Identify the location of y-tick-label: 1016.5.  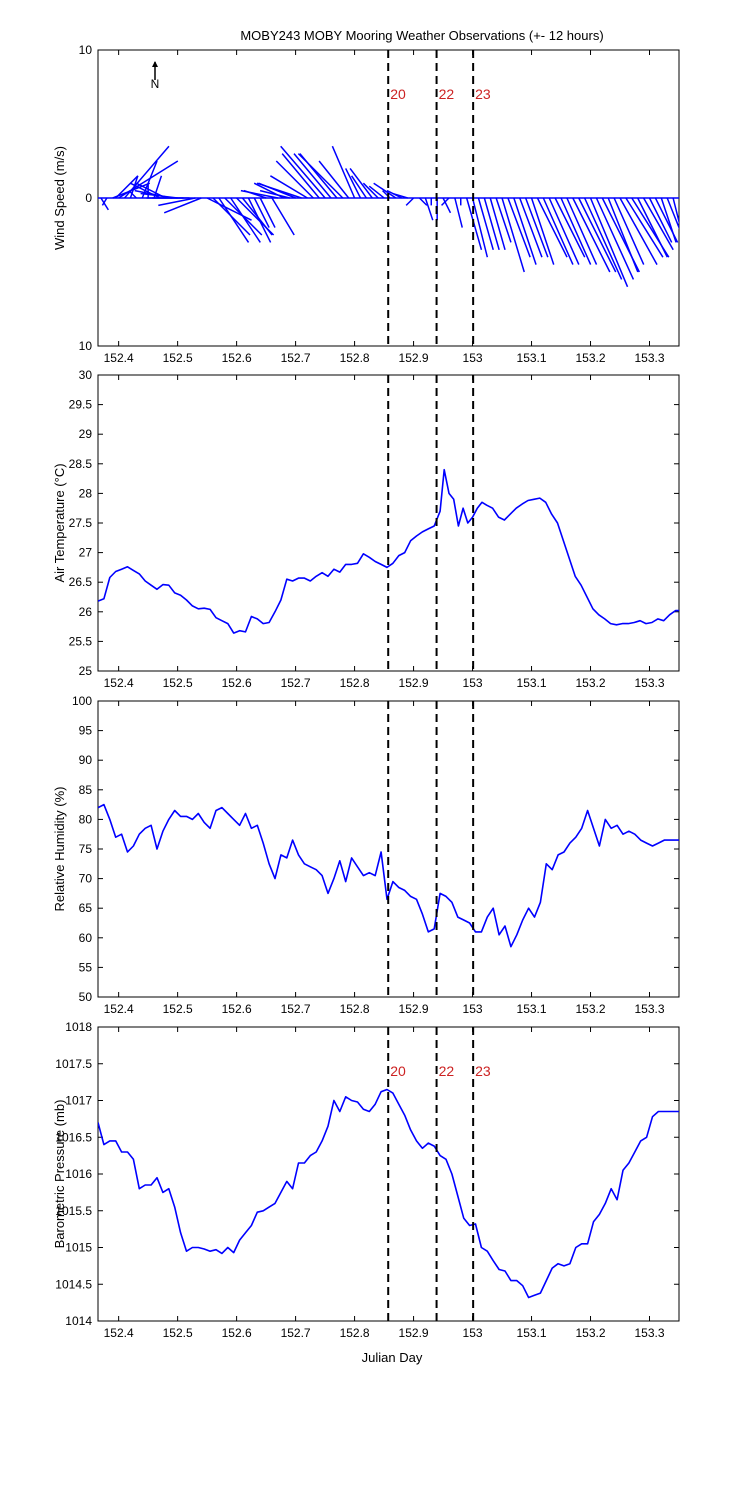
(73, 1137).